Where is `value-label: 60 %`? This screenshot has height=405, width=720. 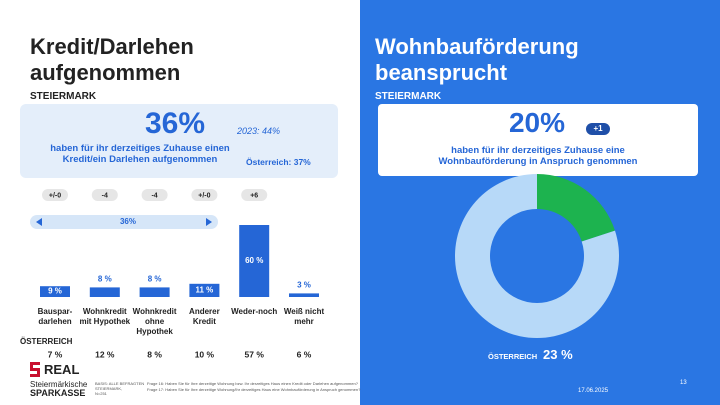 value-label: 60 % is located at coordinates (254, 260).